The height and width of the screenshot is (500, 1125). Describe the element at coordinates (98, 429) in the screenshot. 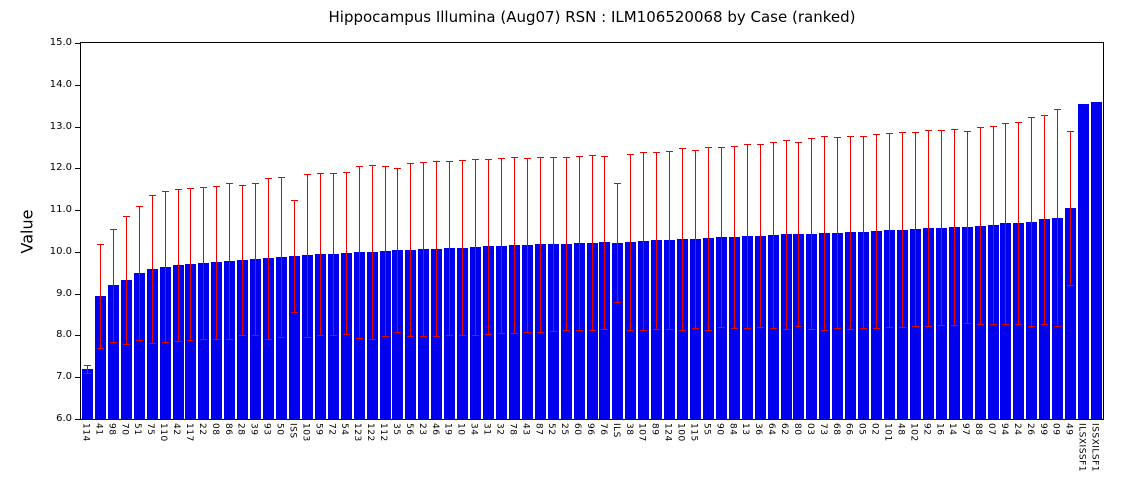

I see `x-tick-label: 41` at that location.